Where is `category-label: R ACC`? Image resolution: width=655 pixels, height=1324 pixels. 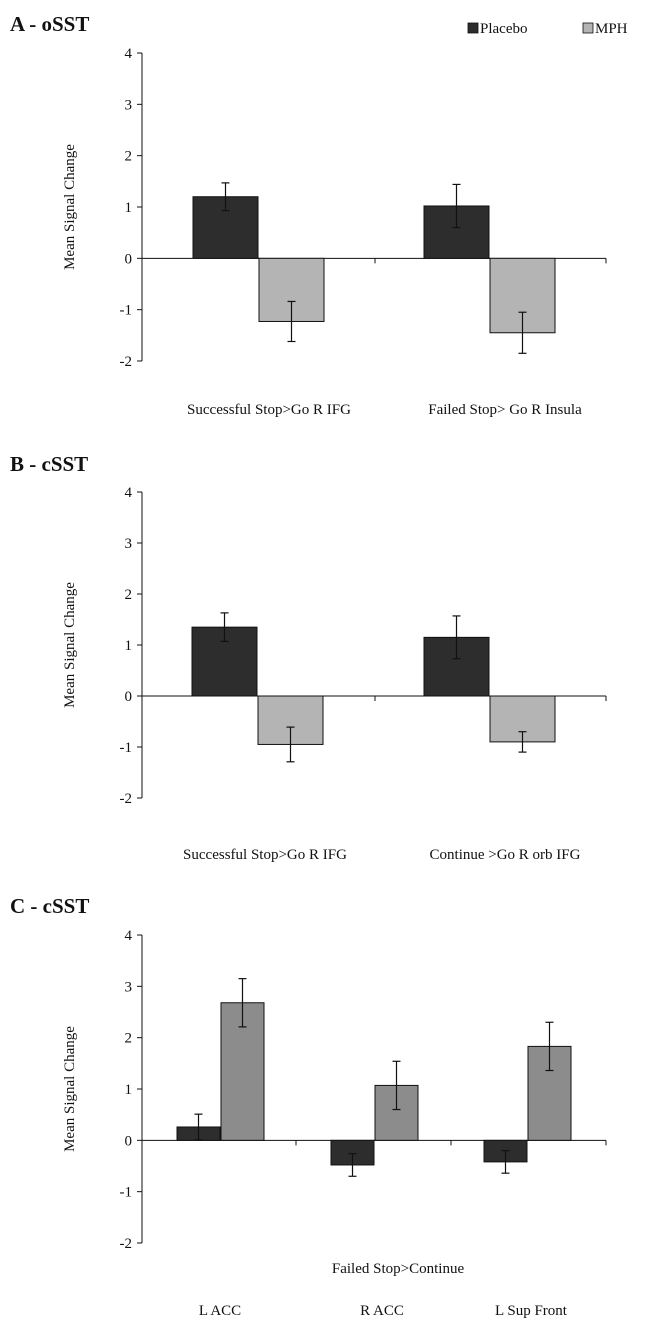
category-label: R ACC is located at coordinates (382, 1311).